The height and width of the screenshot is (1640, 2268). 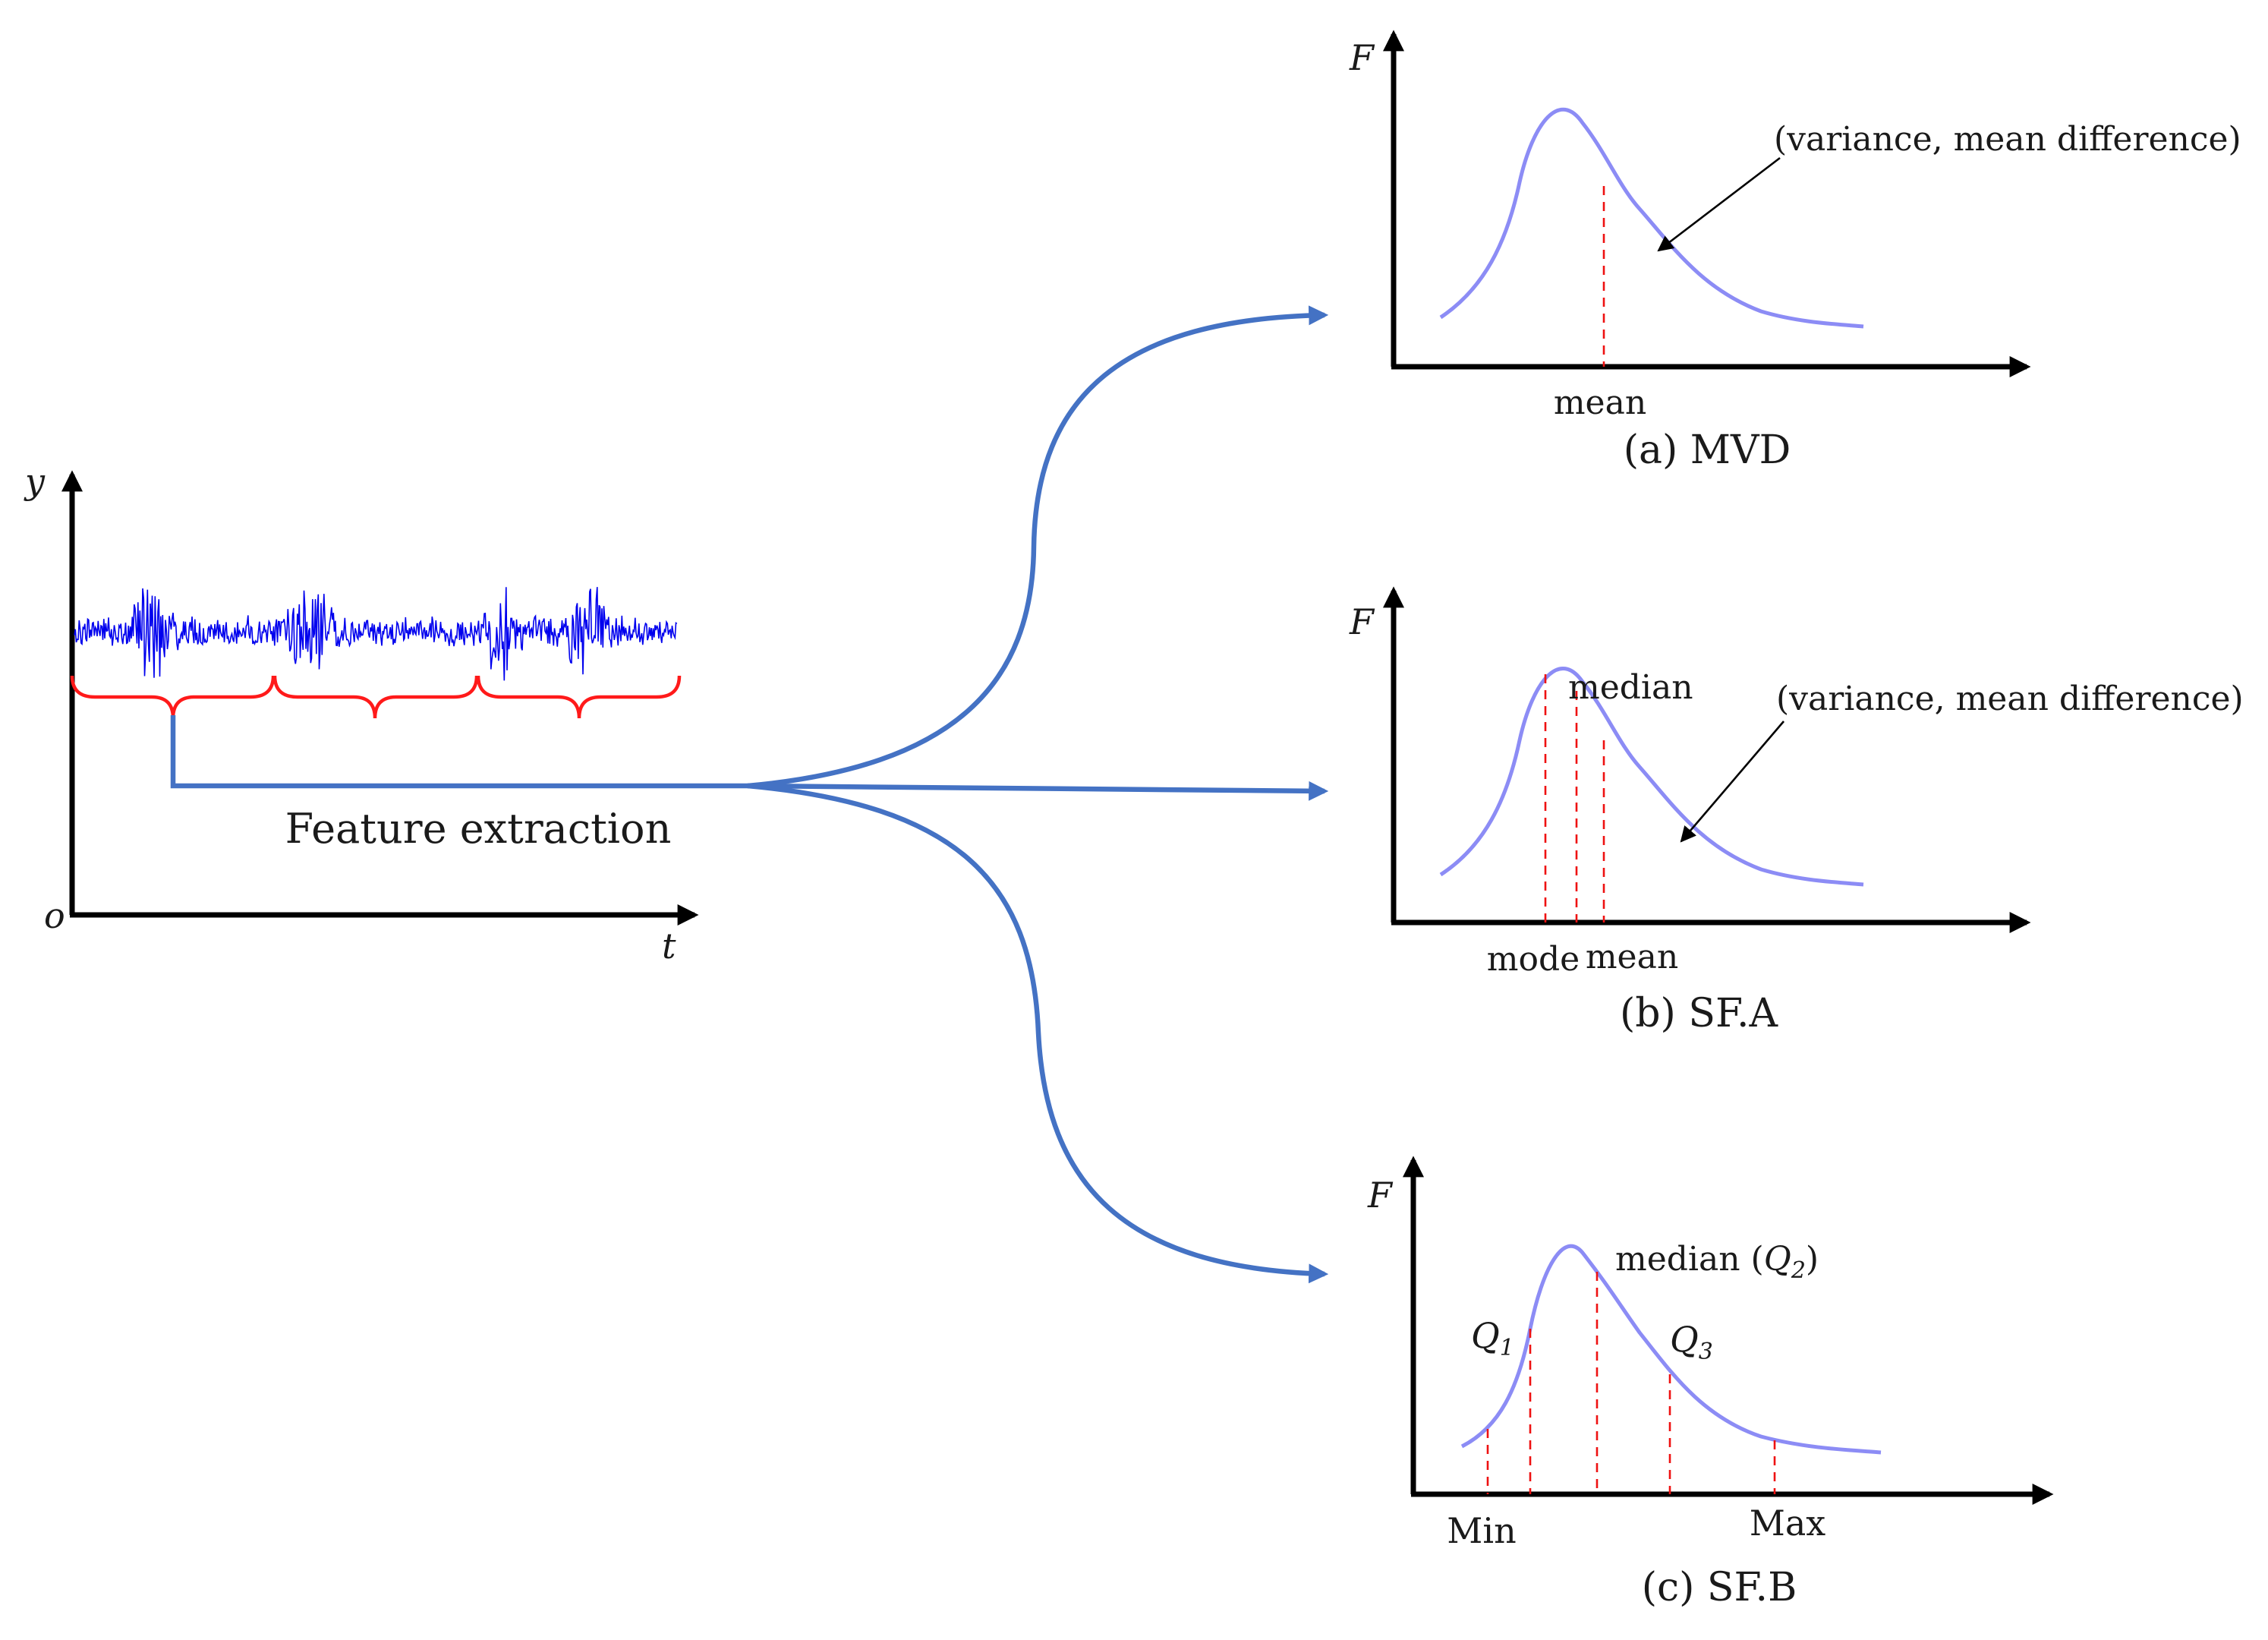 I want to click on mvd-caption: (a) MVD, so click(x=1707, y=450).